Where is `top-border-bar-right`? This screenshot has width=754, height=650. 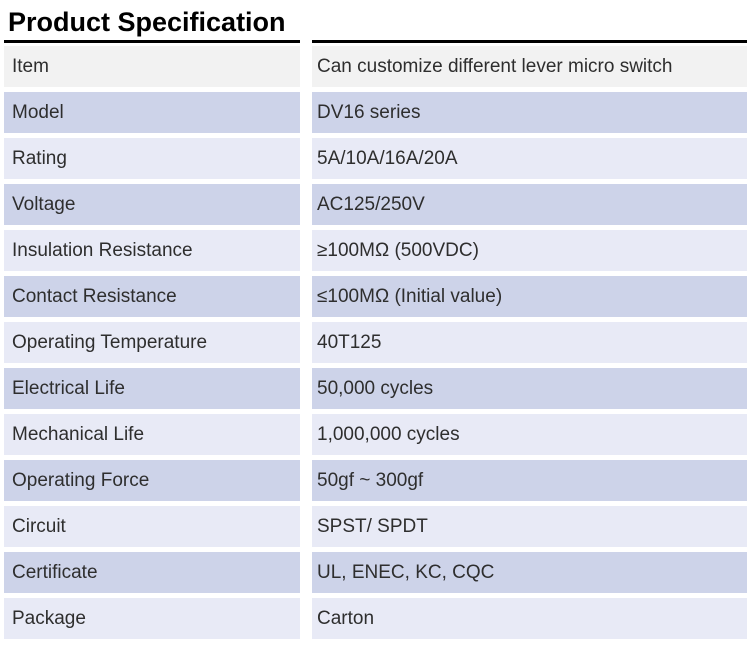
top-border-bar-right is located at coordinates (529, 41).